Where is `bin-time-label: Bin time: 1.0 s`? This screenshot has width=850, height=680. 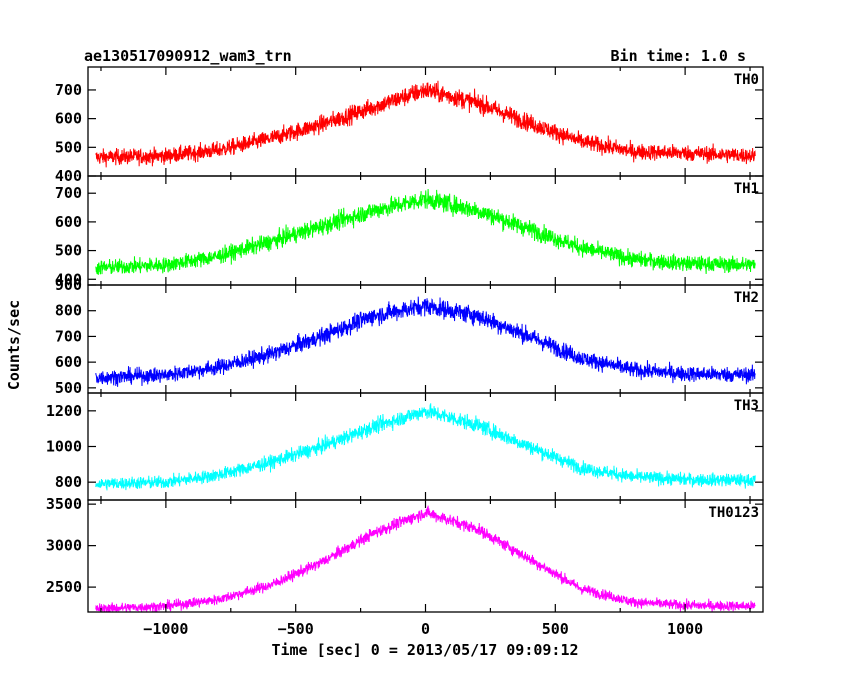
bin-time-label: Bin time: 1.0 s is located at coordinates (678, 56).